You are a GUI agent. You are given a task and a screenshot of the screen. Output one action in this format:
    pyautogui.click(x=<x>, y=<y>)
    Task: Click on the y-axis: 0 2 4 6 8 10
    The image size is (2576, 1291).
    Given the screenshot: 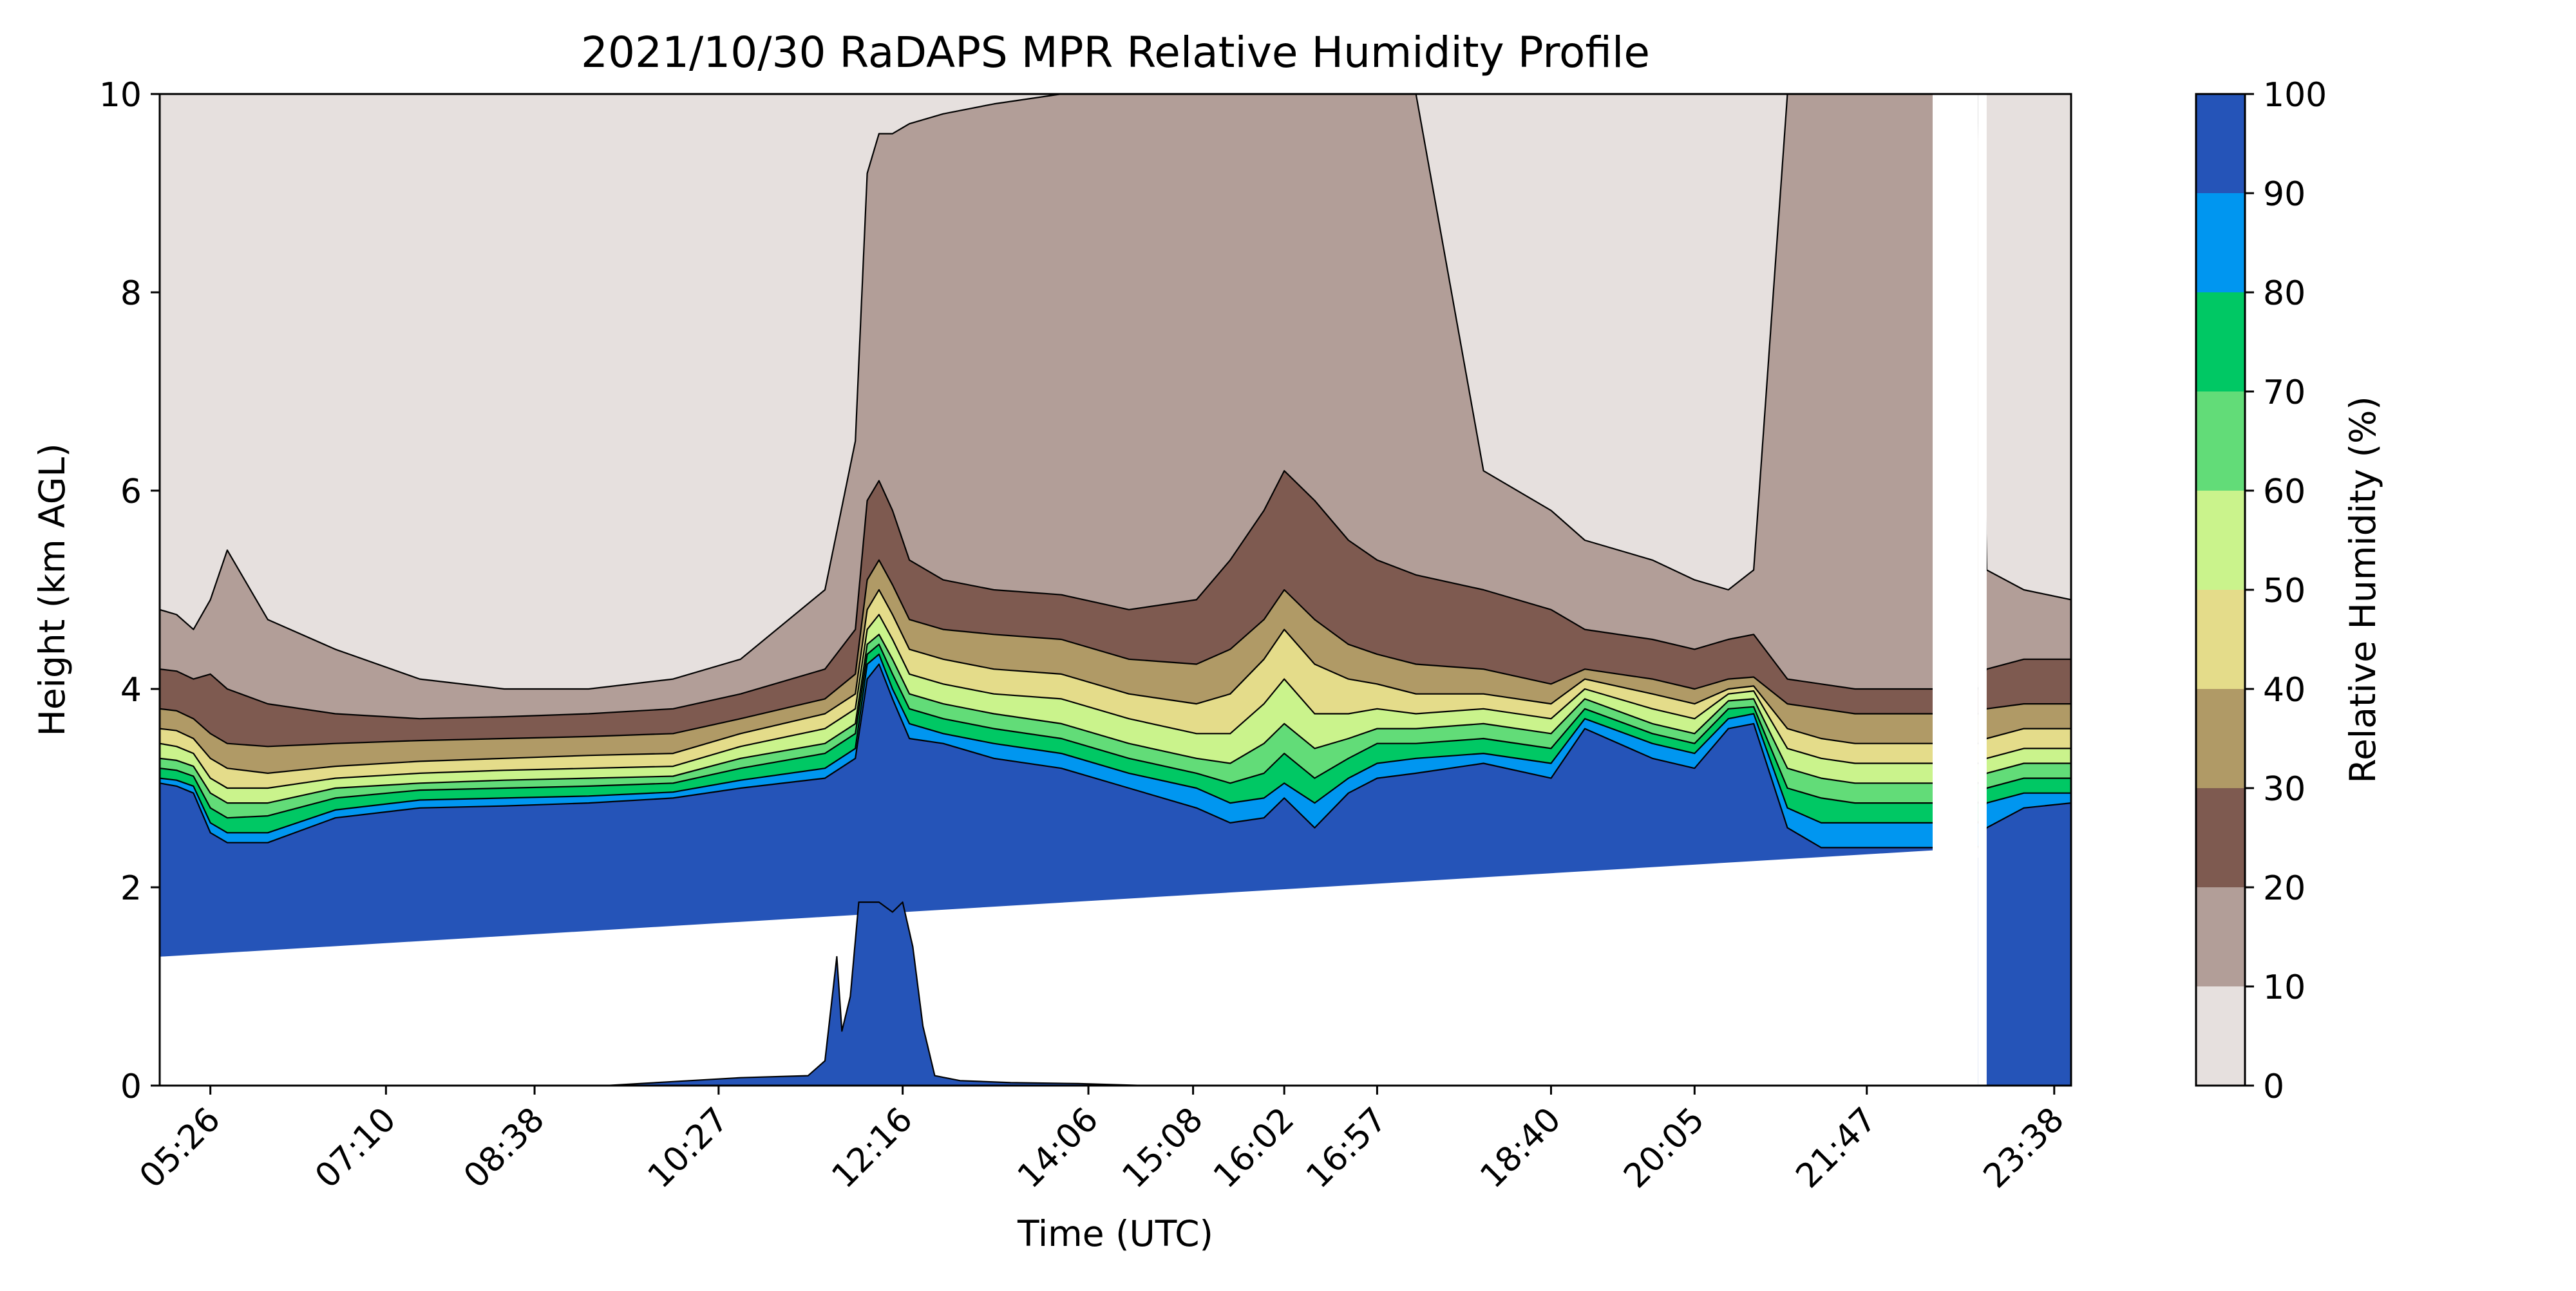 What is the action you would take?
    pyautogui.click(x=129, y=591)
    